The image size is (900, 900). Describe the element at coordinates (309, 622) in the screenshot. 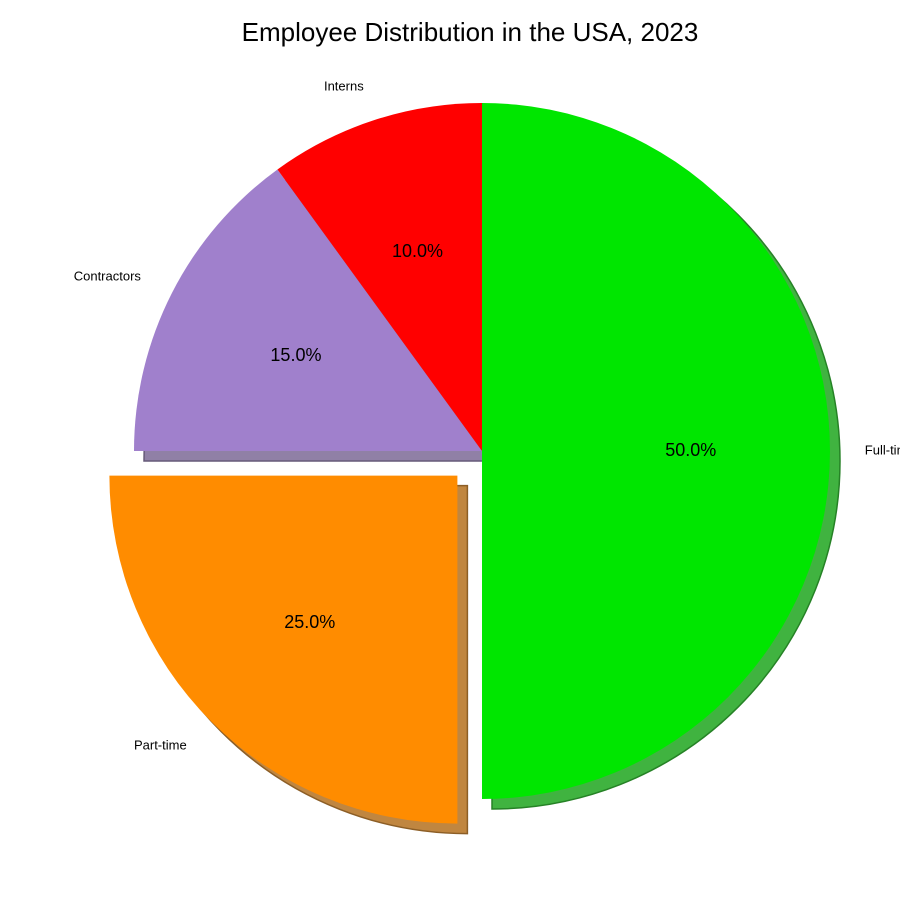

I see `percent-label-part-time: 25.0%` at that location.